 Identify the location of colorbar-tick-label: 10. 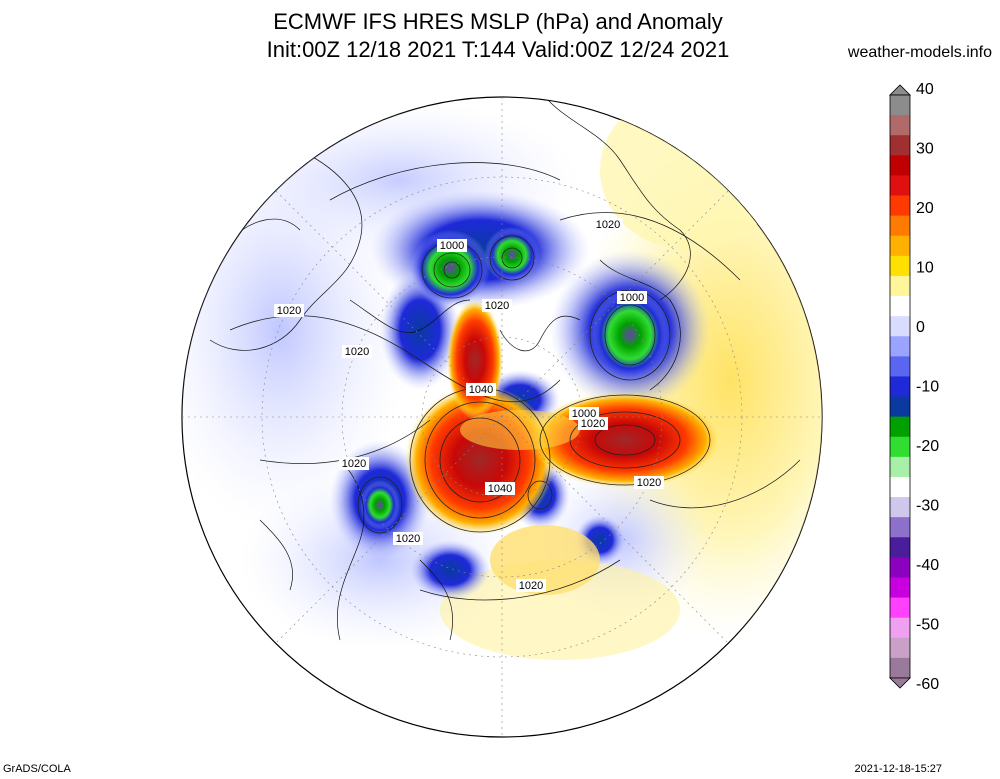
(925, 268).